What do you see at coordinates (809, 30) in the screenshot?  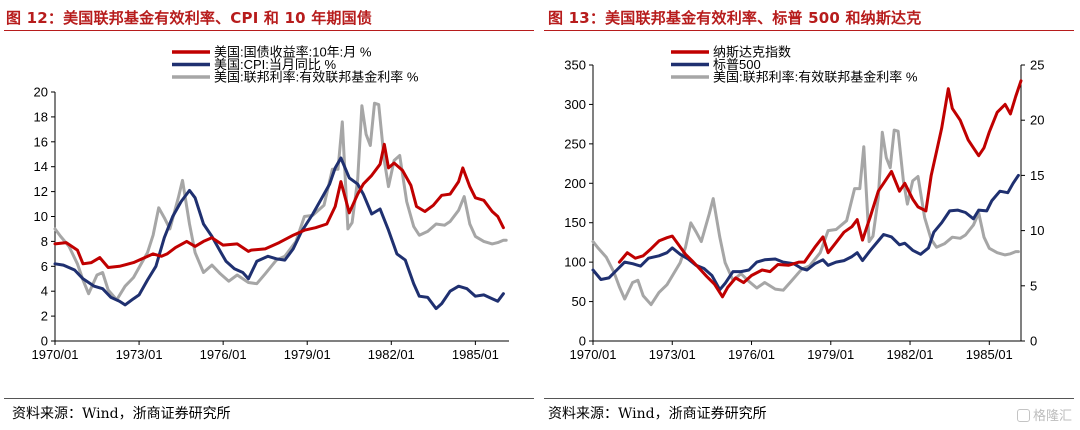 I see `figure-13-top-rule` at bounding box center [809, 30].